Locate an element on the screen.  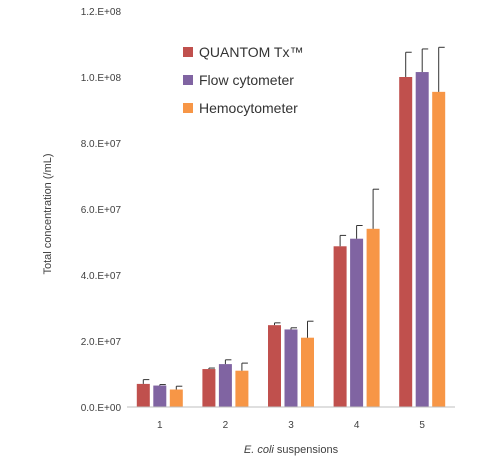
y-tick-label: 4.0.E+07 is located at coordinates (101, 276).